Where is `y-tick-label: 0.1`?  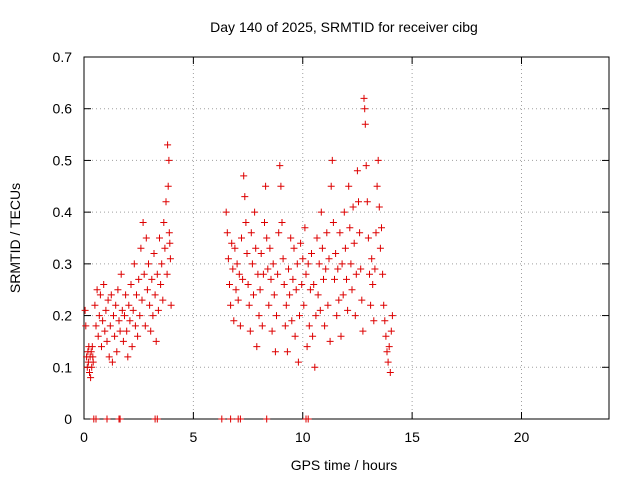
y-tick-label: 0.1 is located at coordinates (63, 367).